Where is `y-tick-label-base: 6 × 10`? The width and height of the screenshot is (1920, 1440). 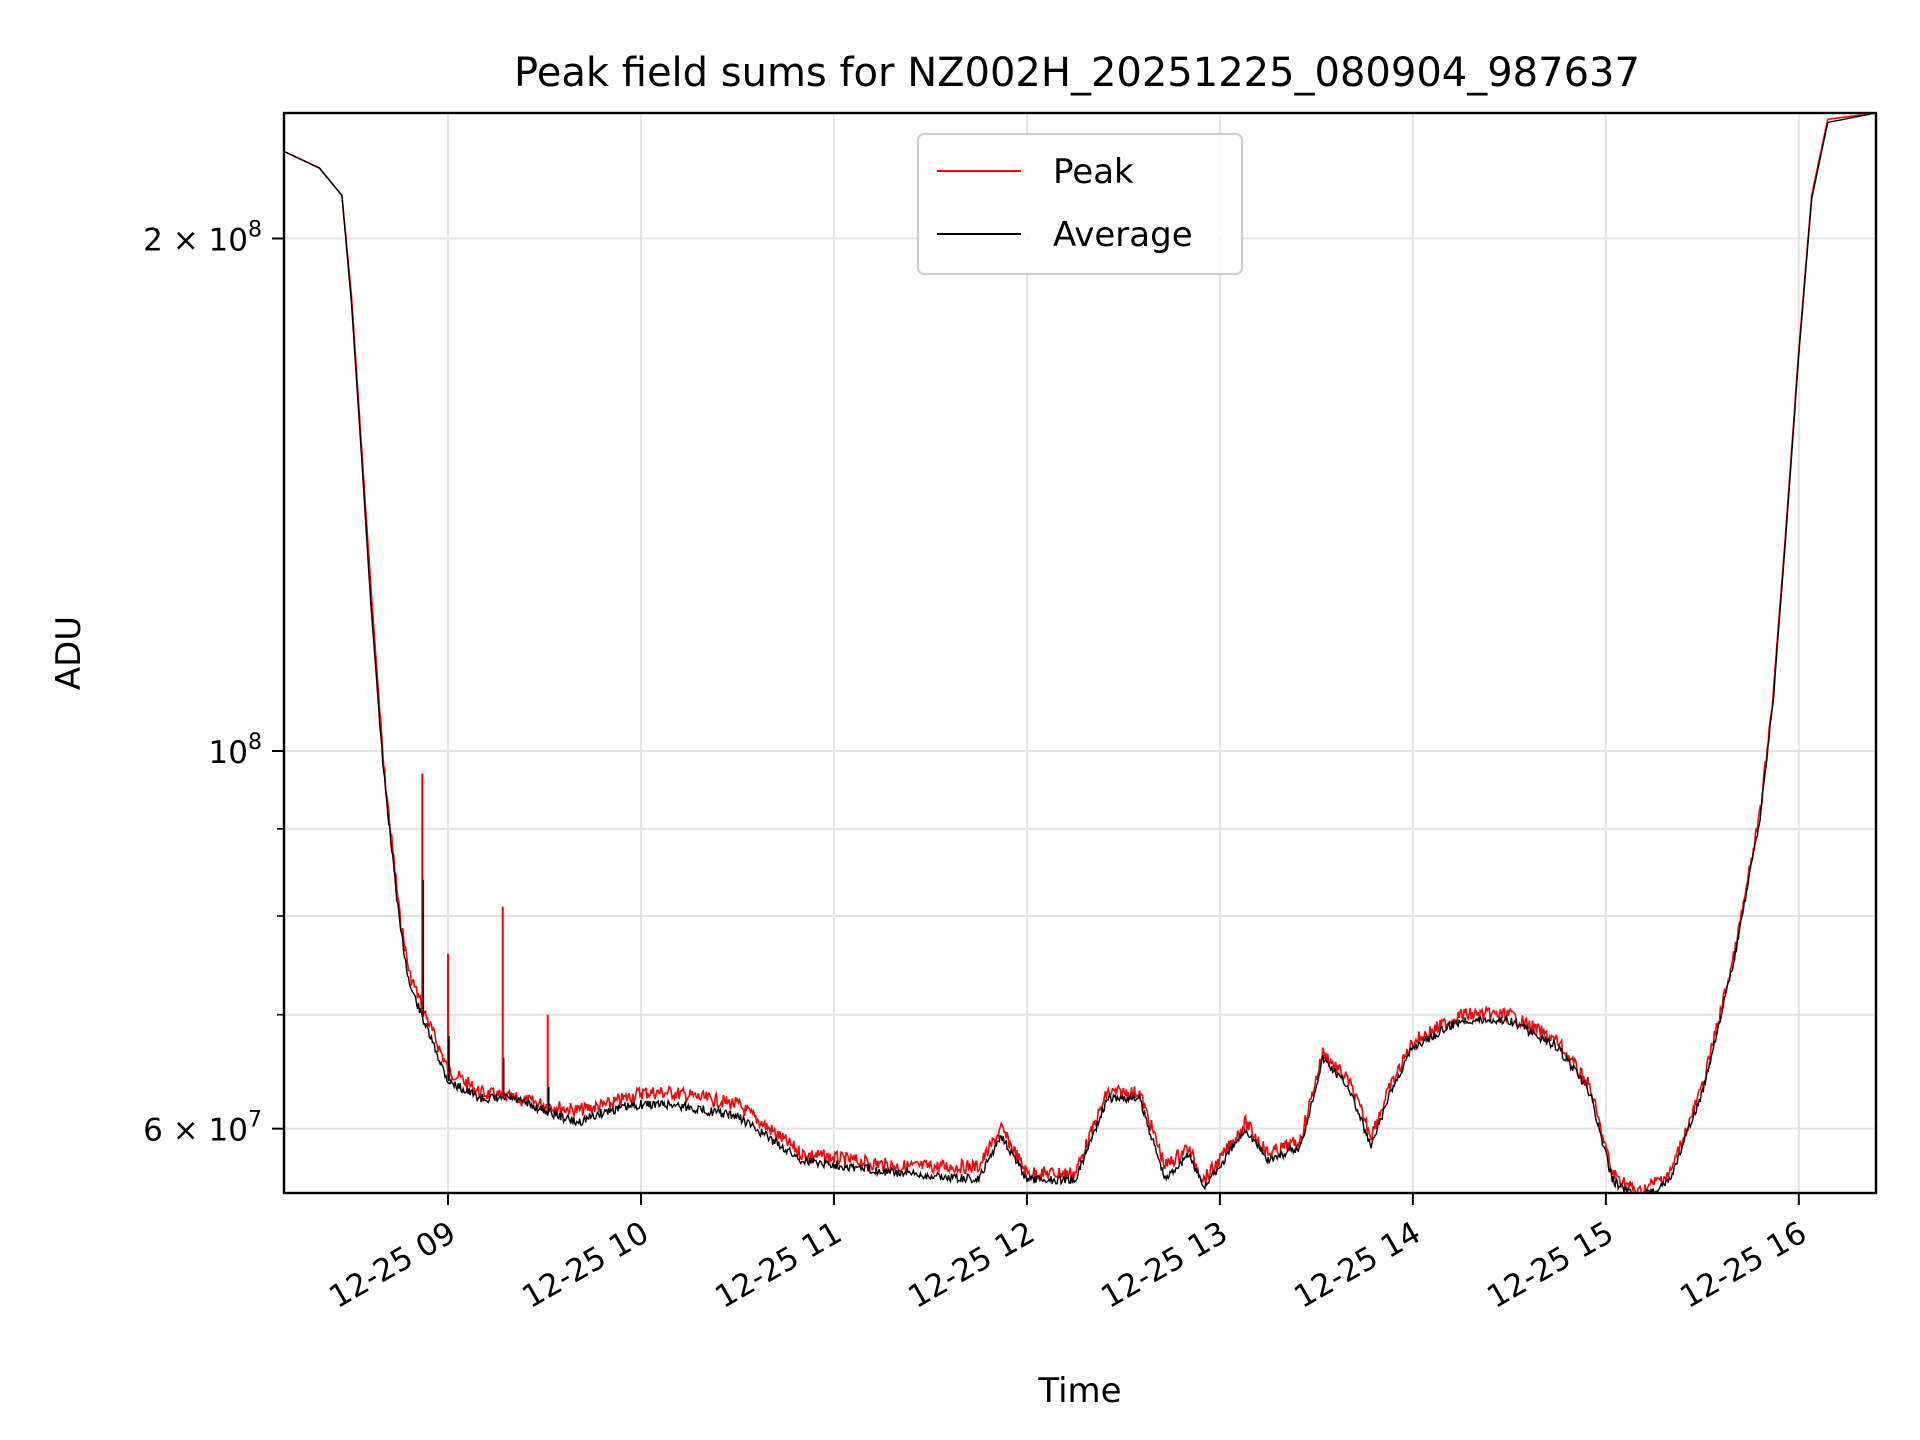
y-tick-label-base: 6 × 10 is located at coordinates (195, 1131).